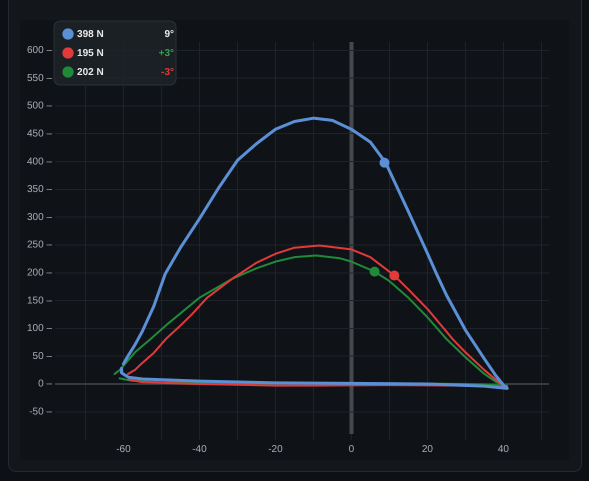 This screenshot has width=589, height=481. Describe the element at coordinates (39, 50) in the screenshot. I see `y-tick-label: 600 –` at that location.